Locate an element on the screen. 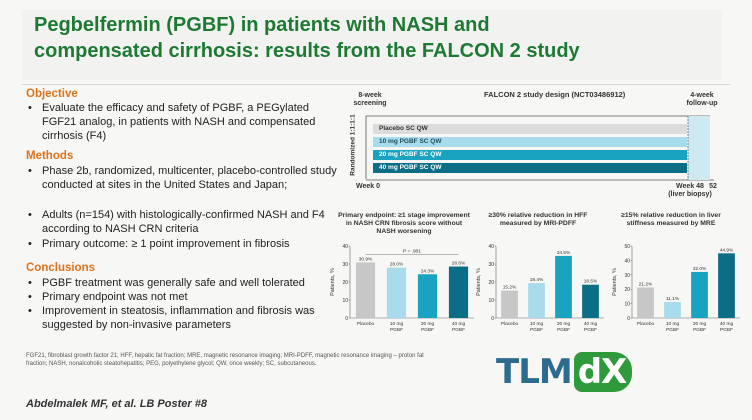 This screenshot has width=752, height=420. chart2-ytick-40: 40 is located at coordinates (491, 247).